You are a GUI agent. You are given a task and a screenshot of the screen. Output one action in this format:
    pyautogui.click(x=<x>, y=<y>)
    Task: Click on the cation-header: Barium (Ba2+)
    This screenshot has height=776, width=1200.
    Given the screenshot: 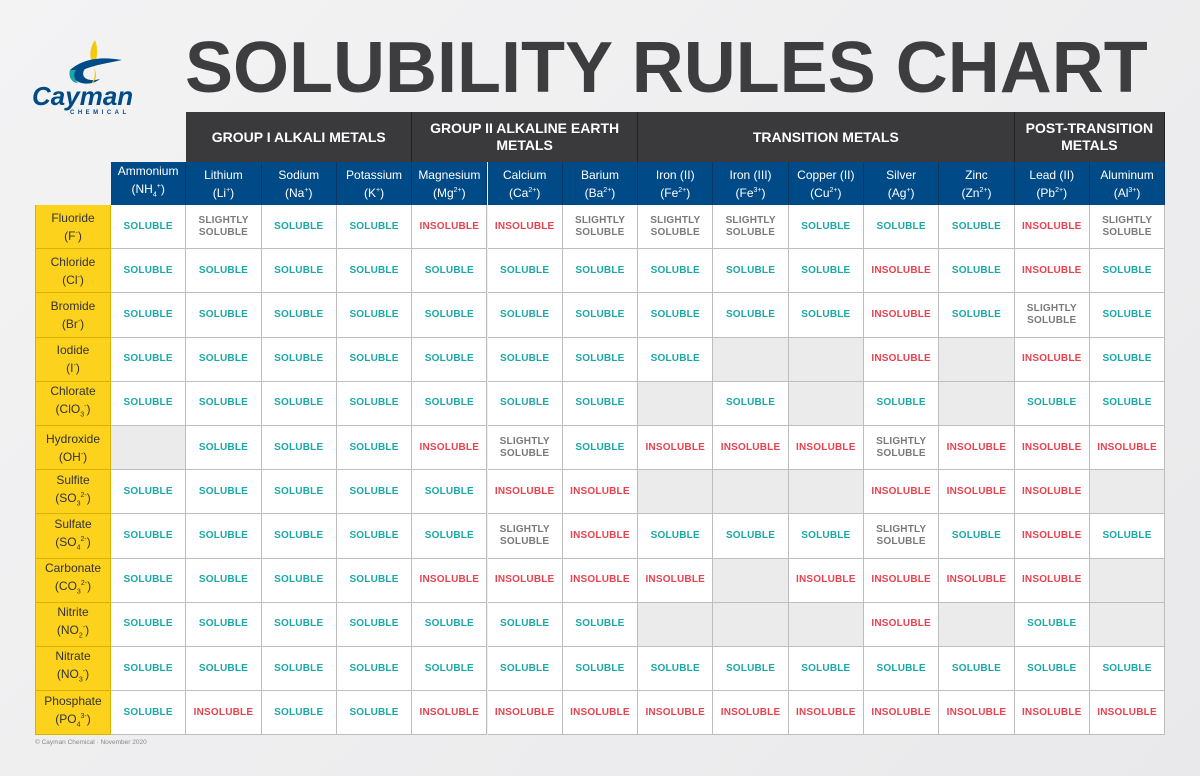 What is the action you would take?
    pyautogui.click(x=600, y=183)
    